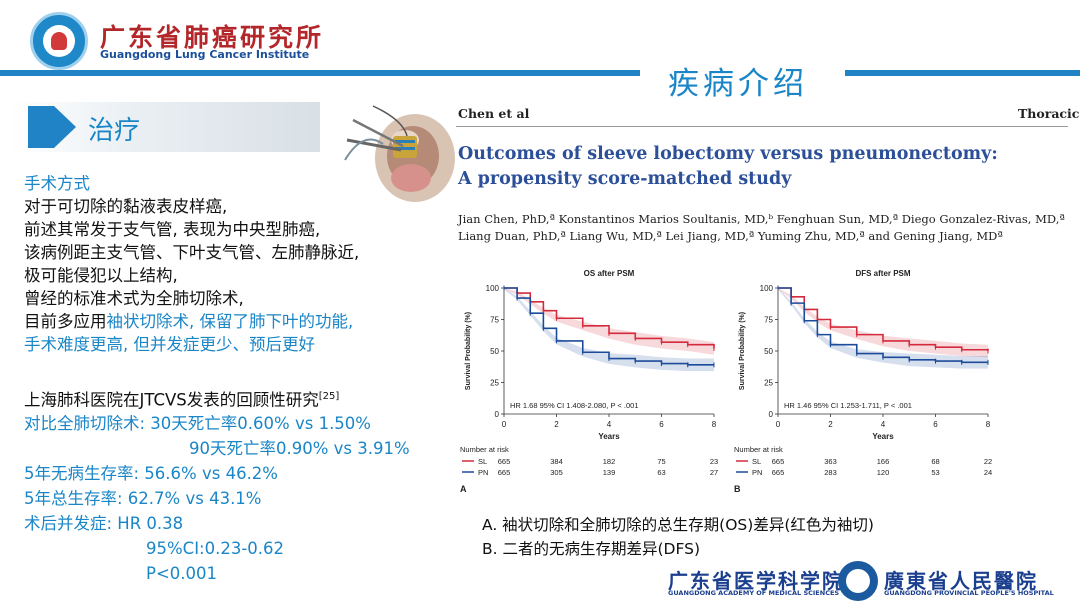 This screenshot has width=1080, height=608. I want to click on tab-label: 治疗, so click(114, 131).